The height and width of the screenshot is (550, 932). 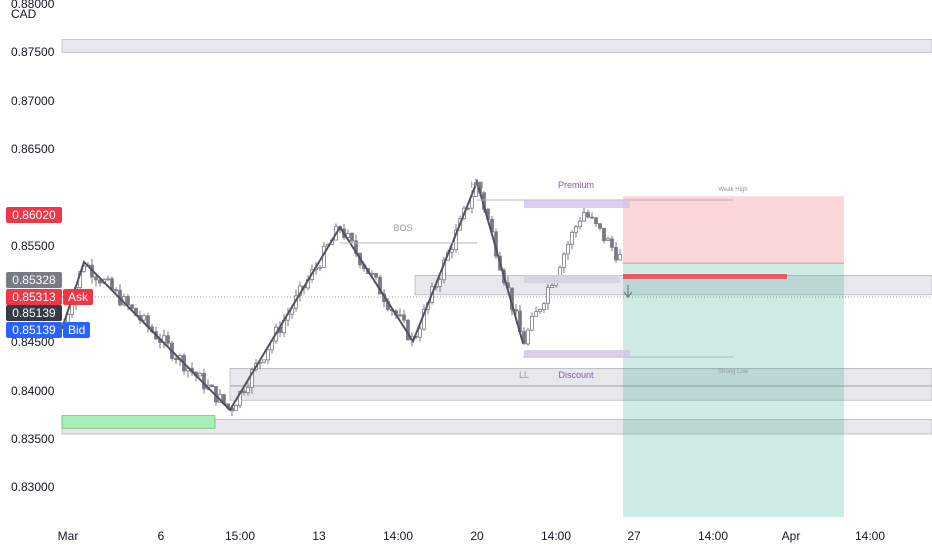 What do you see at coordinates (572, 279) in the screenshot?
I see `equilibrium-zone` at bounding box center [572, 279].